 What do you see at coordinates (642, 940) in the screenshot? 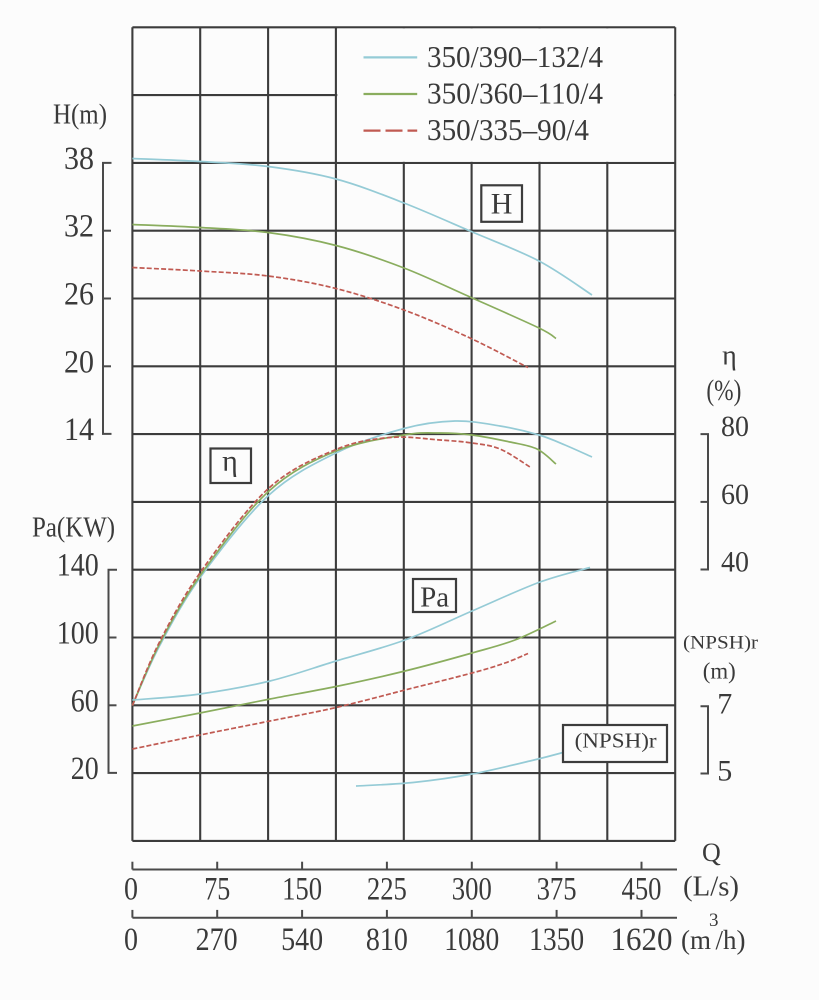
I see `svg-text: 1620` at bounding box center [642, 940].